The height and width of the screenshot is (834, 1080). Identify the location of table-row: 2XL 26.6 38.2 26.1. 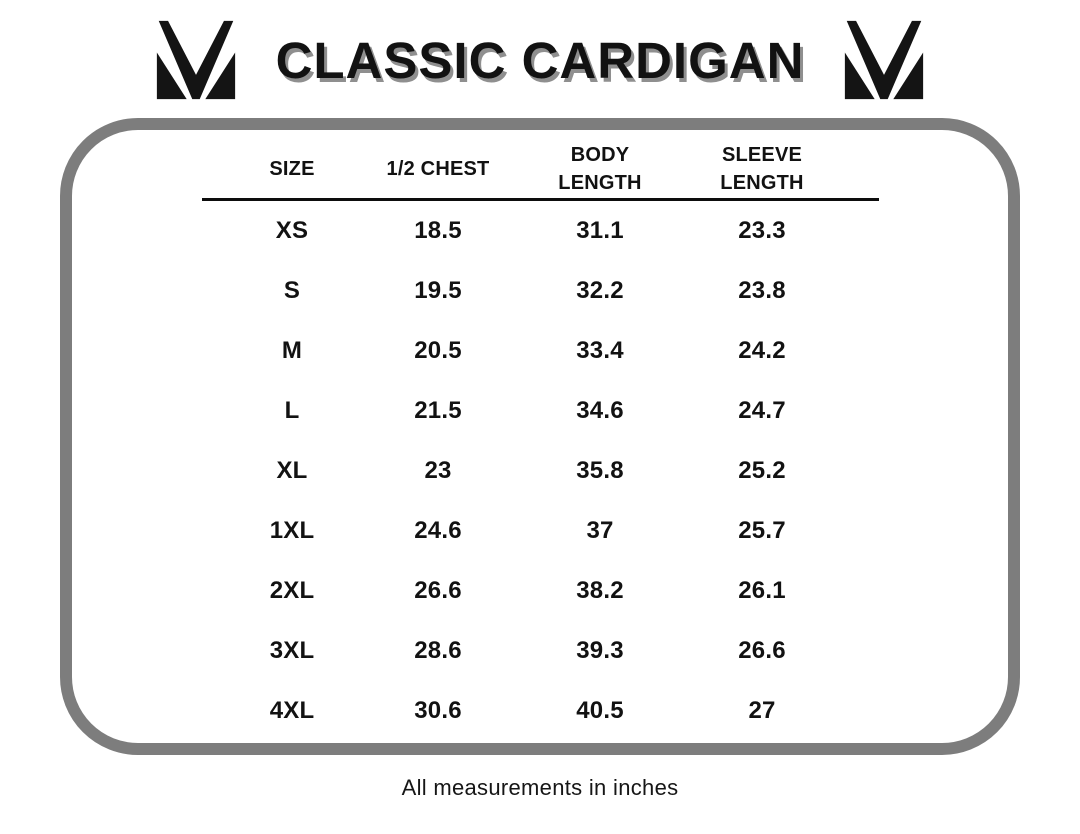
(540, 591).